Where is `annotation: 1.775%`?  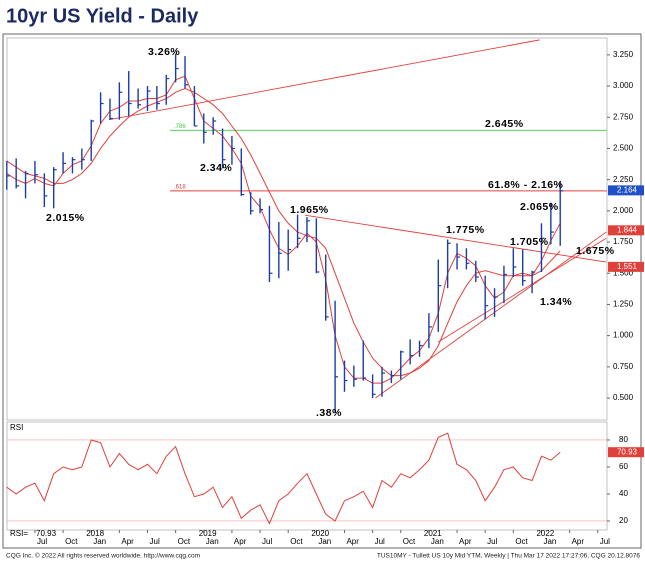 annotation: 1.775% is located at coordinates (465, 230).